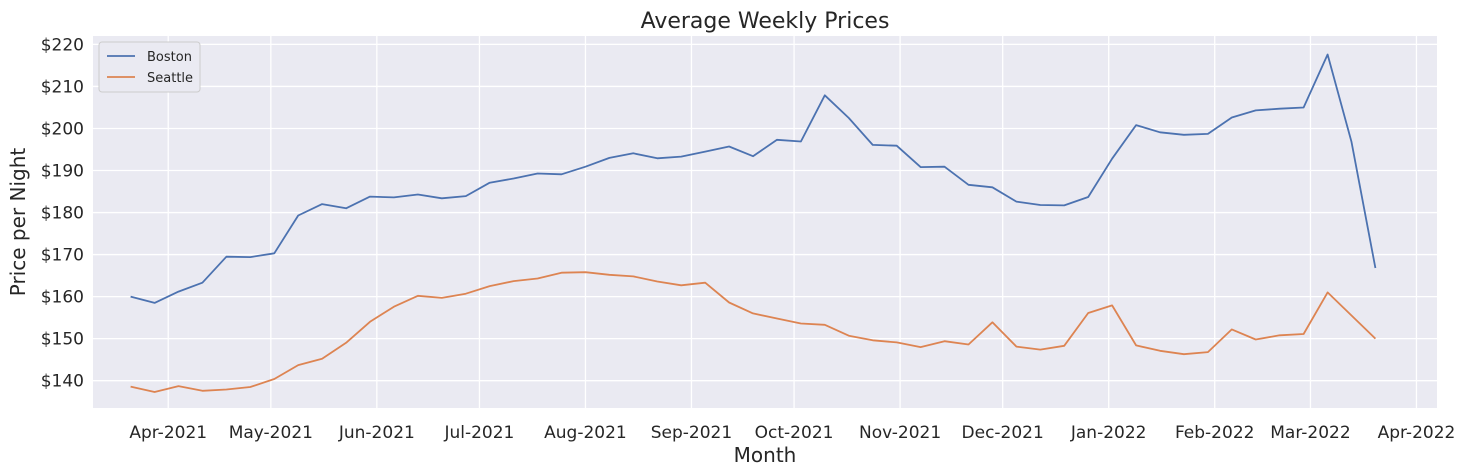 This screenshot has width=1466, height=476. What do you see at coordinates (62, 298) in the screenshot?
I see `y-tick-label: $160` at bounding box center [62, 298].